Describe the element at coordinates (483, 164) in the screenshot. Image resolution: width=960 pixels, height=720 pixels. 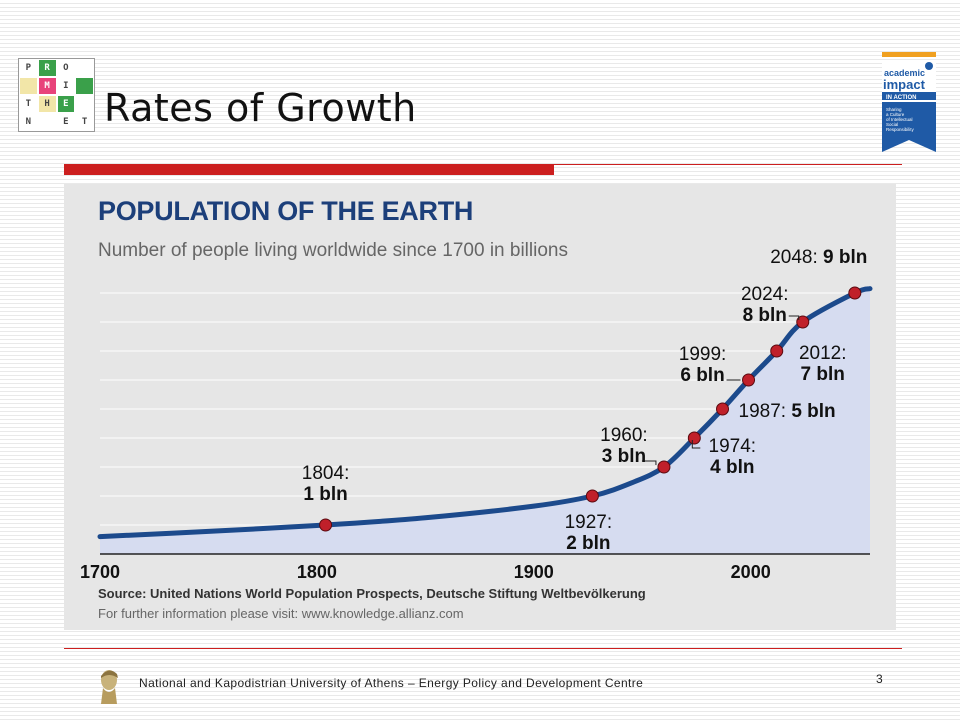
I see `header-divider-line` at that location.